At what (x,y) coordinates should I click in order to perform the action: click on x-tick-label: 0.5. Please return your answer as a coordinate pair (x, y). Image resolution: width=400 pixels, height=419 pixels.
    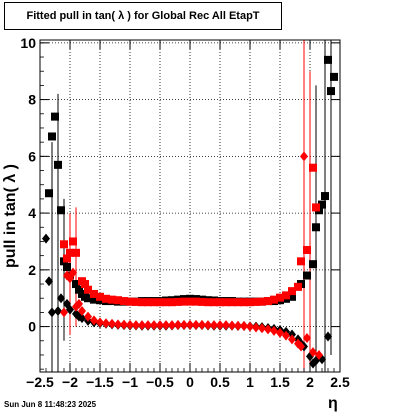
    Looking at the image, I should click on (220, 382).